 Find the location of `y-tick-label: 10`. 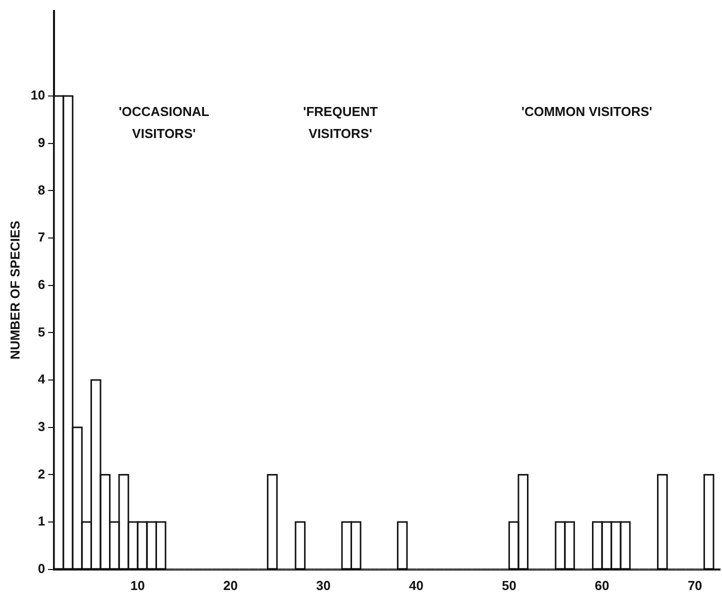

y-tick-label: 10 is located at coordinates (38, 95).